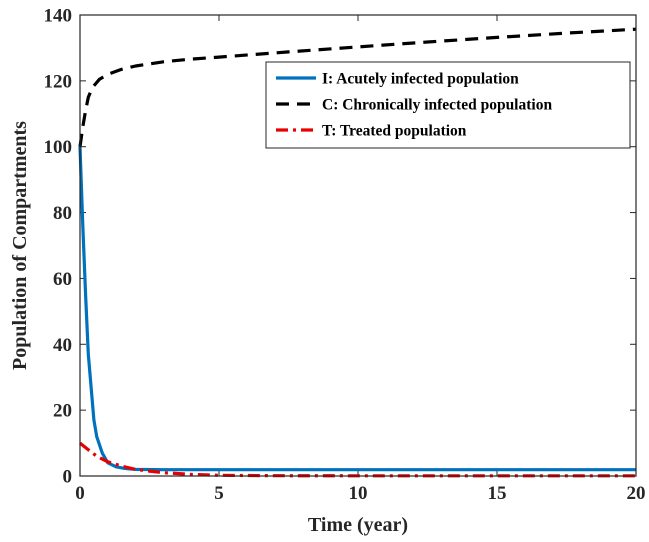 The height and width of the screenshot is (542, 649). Describe the element at coordinates (68, 477) in the screenshot. I see `y-tick-label: 0` at that location.